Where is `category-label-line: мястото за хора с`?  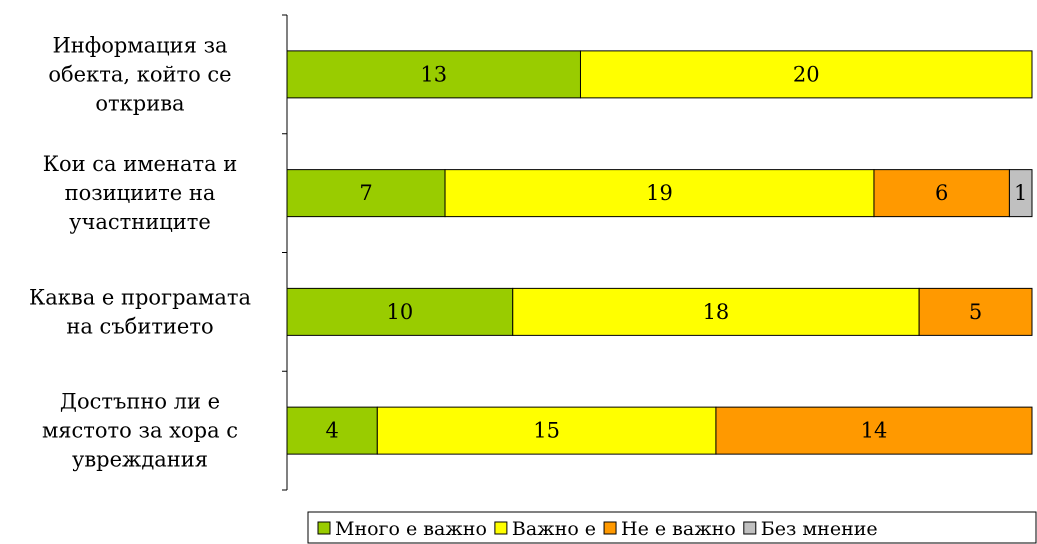 category-label-line: мястото за хора с is located at coordinates (140, 431).